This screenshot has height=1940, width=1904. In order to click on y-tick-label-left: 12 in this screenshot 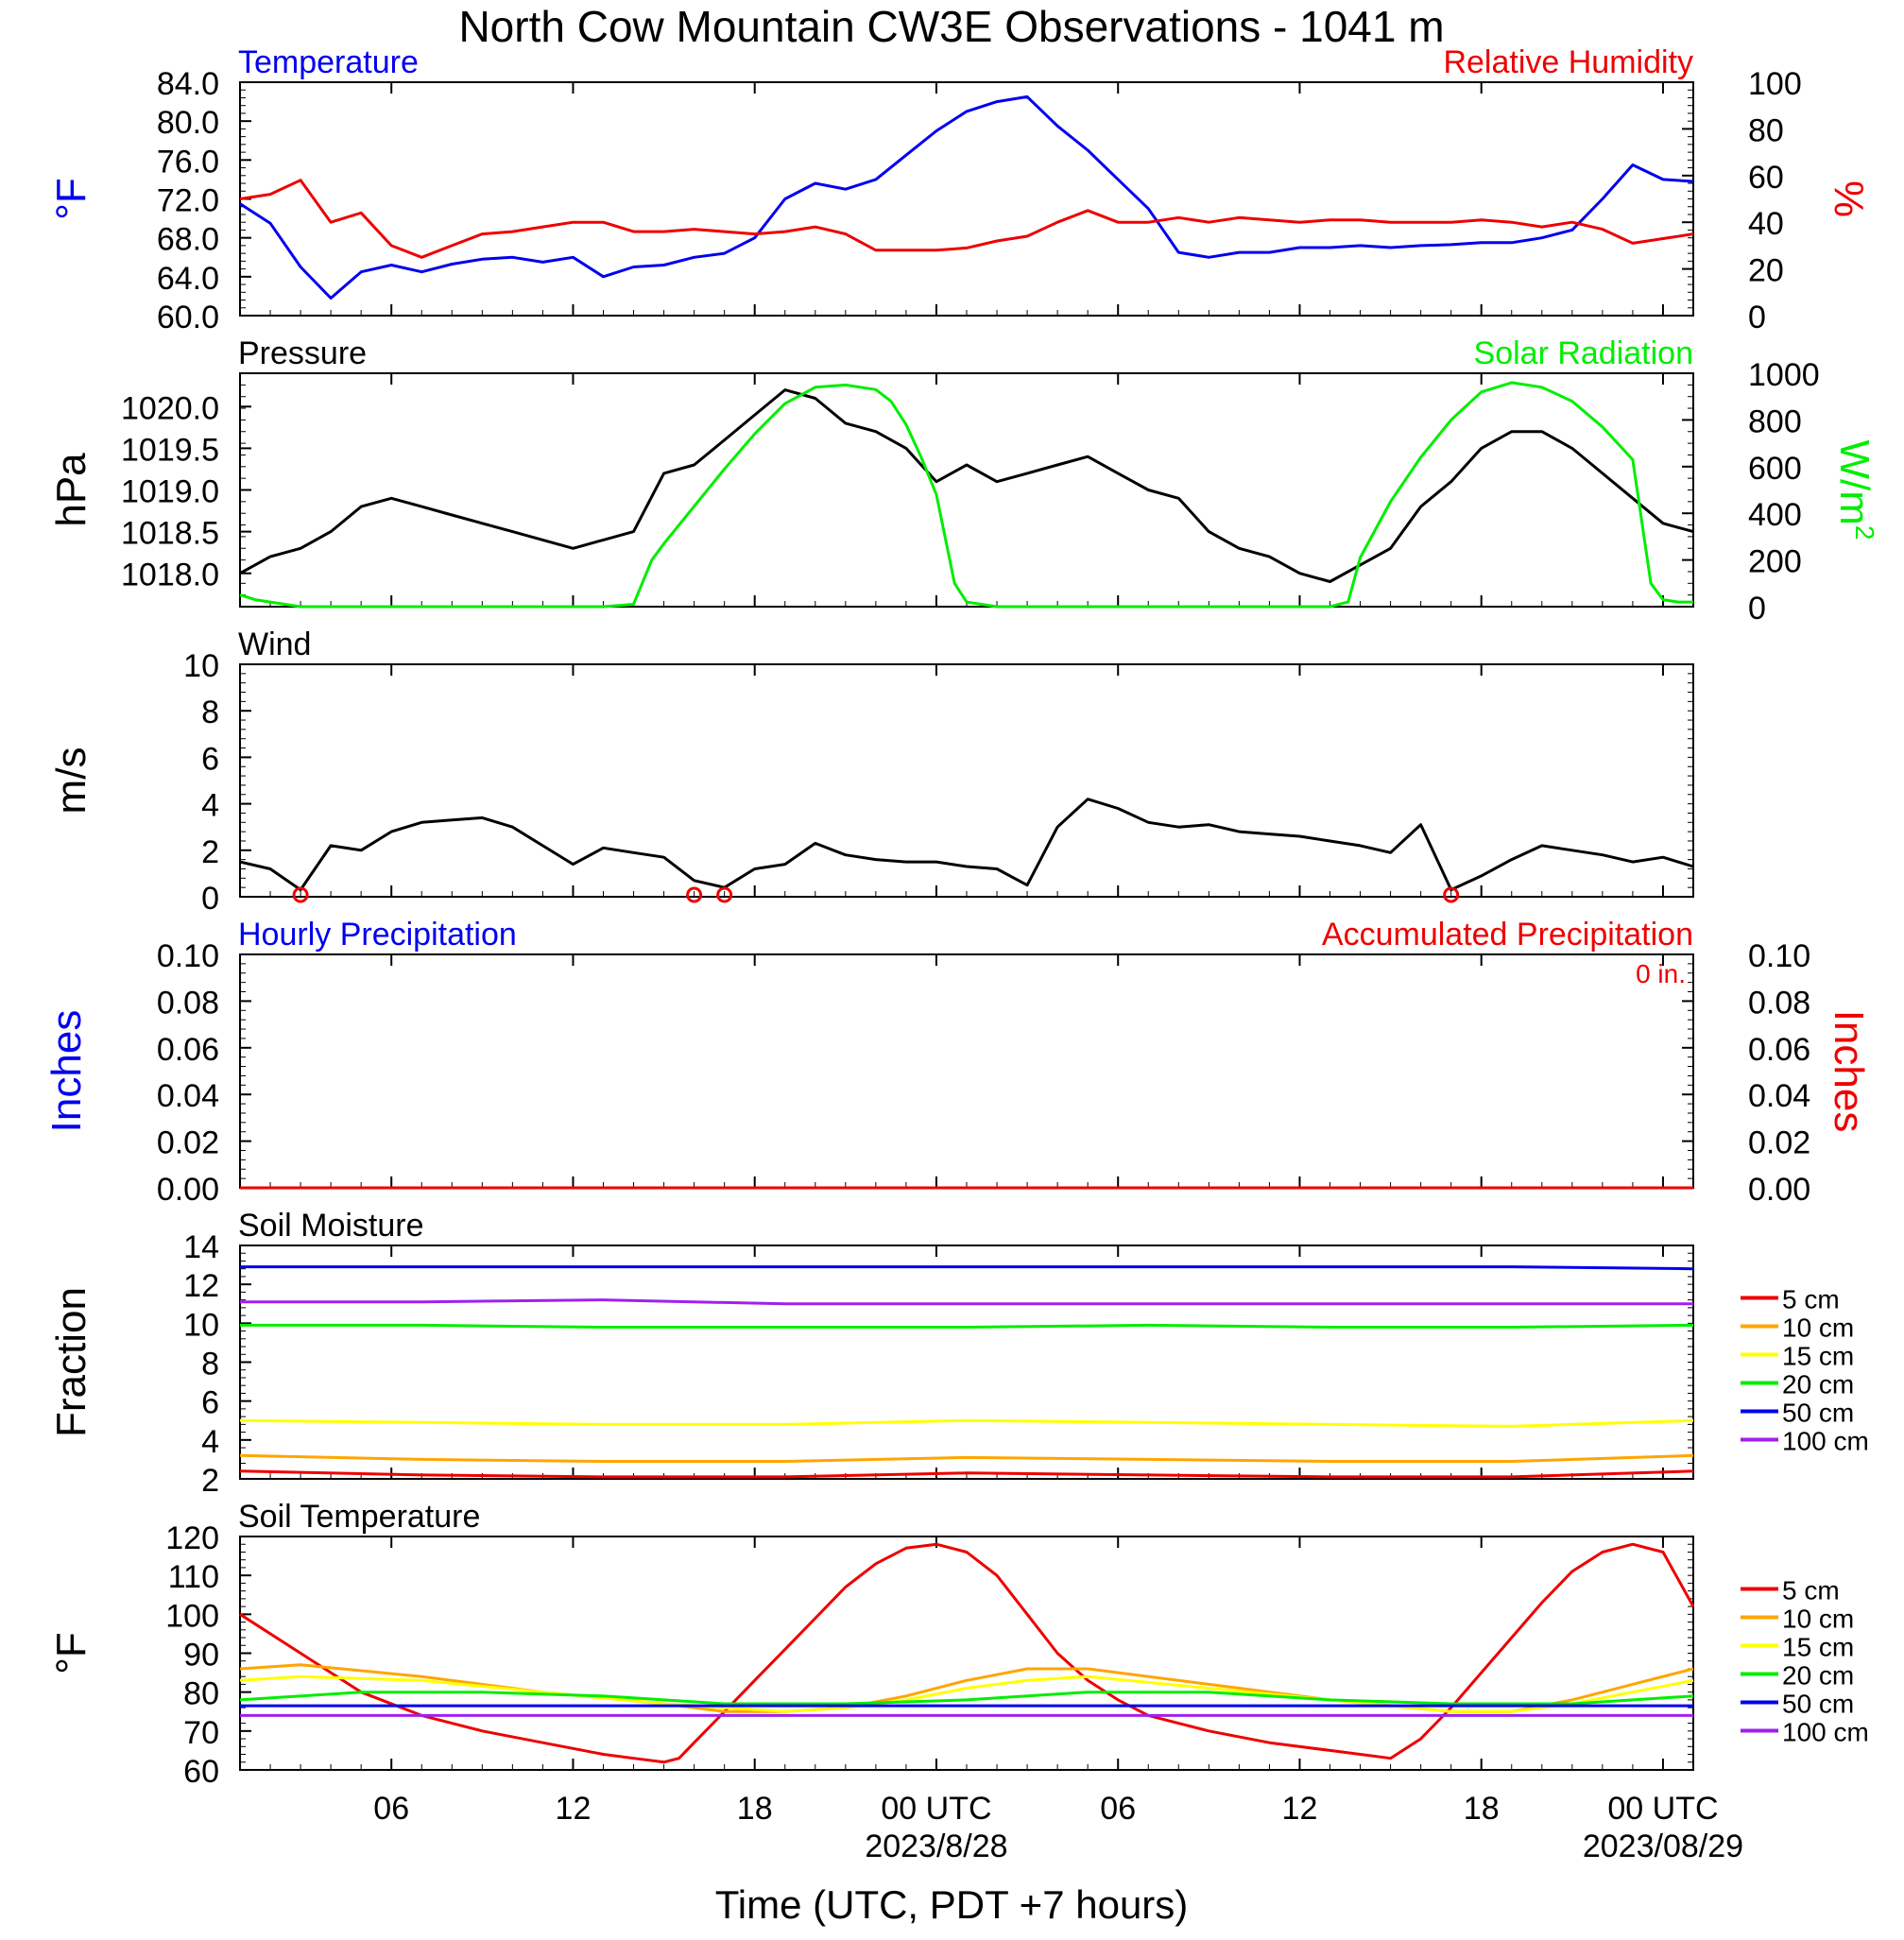, I will do `click(201, 1286)`.